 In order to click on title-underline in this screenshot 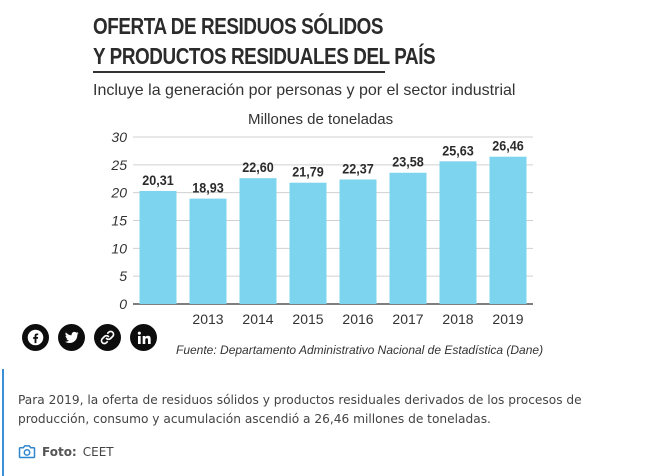, I will do `click(239, 72)`.